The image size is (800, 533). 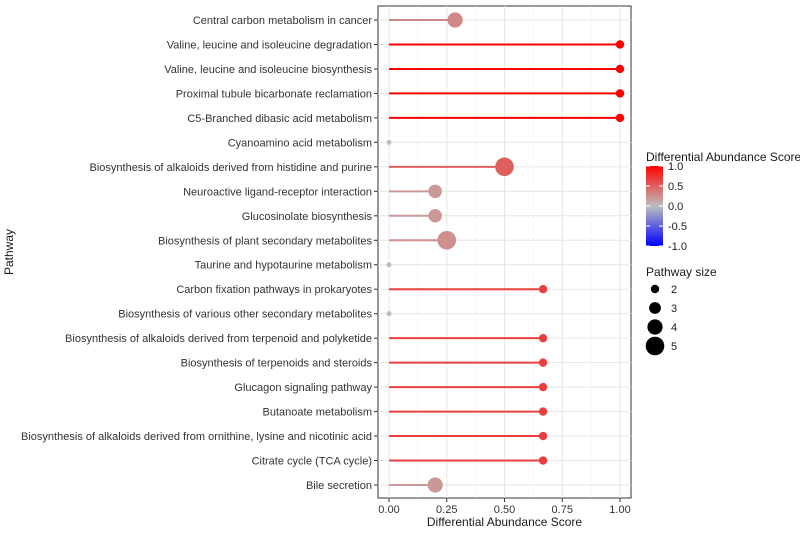 What do you see at coordinates (505, 522) in the screenshot?
I see `x-axis-title: Differential Abundance Score` at bounding box center [505, 522].